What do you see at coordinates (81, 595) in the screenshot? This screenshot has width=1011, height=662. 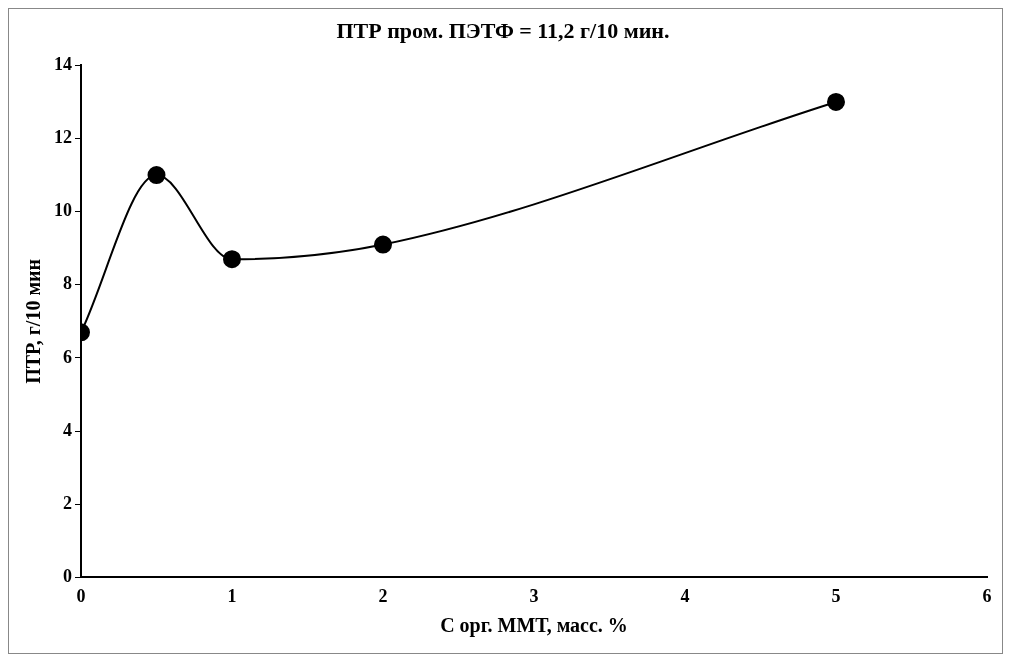 I see `x-tick-label: 0` at bounding box center [81, 595].